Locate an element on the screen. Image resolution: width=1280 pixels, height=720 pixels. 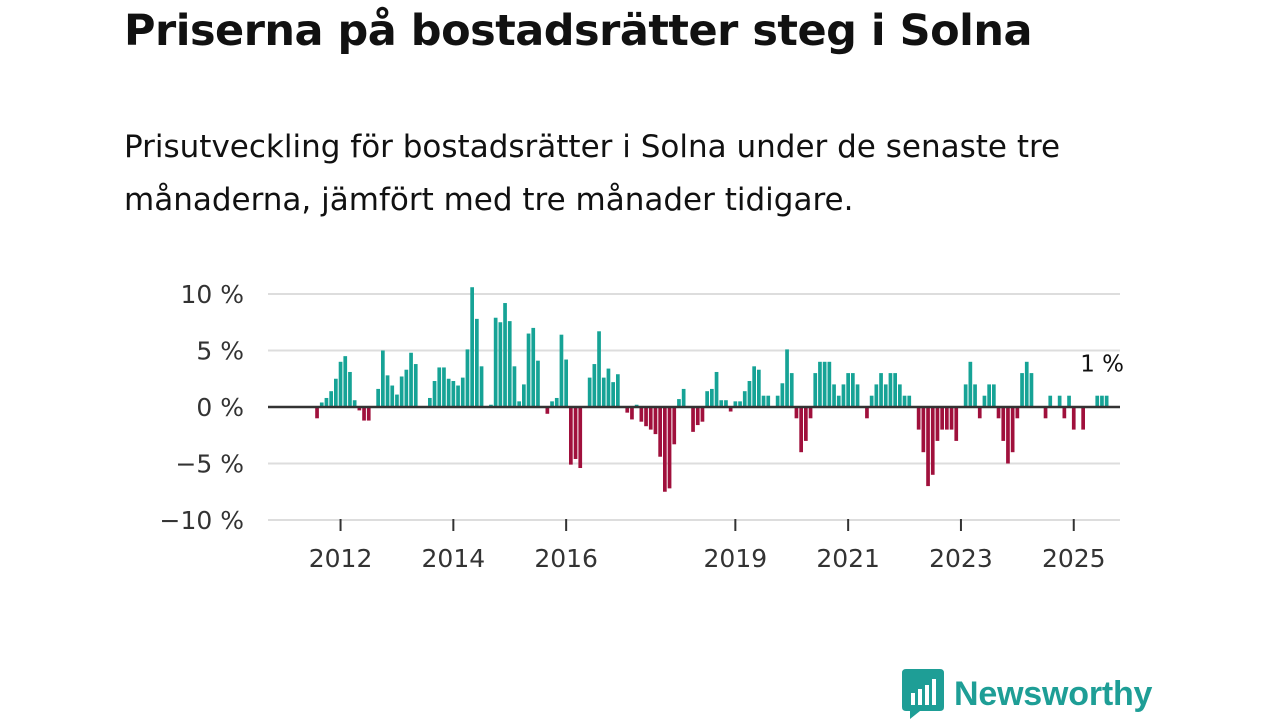
x-tick-label: 2012 is located at coordinates (341, 558).